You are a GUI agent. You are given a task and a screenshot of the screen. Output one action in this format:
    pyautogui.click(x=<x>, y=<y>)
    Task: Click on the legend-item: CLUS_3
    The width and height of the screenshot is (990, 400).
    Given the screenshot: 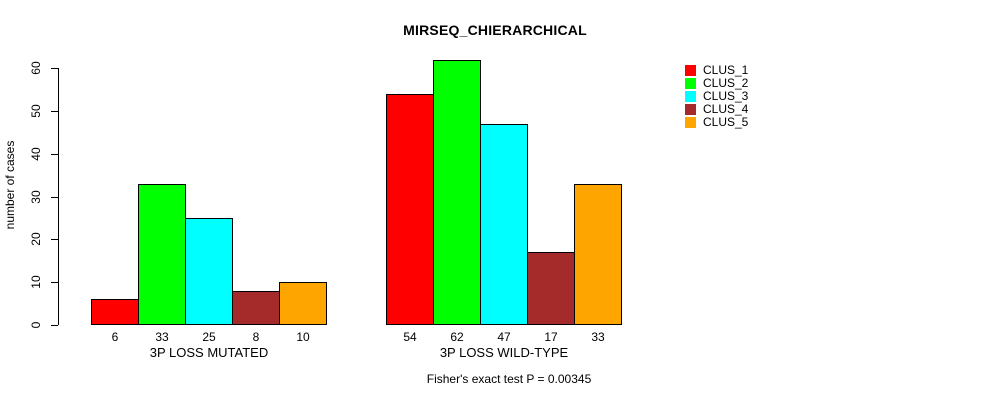 What is the action you would take?
    pyautogui.click(x=716, y=96)
    